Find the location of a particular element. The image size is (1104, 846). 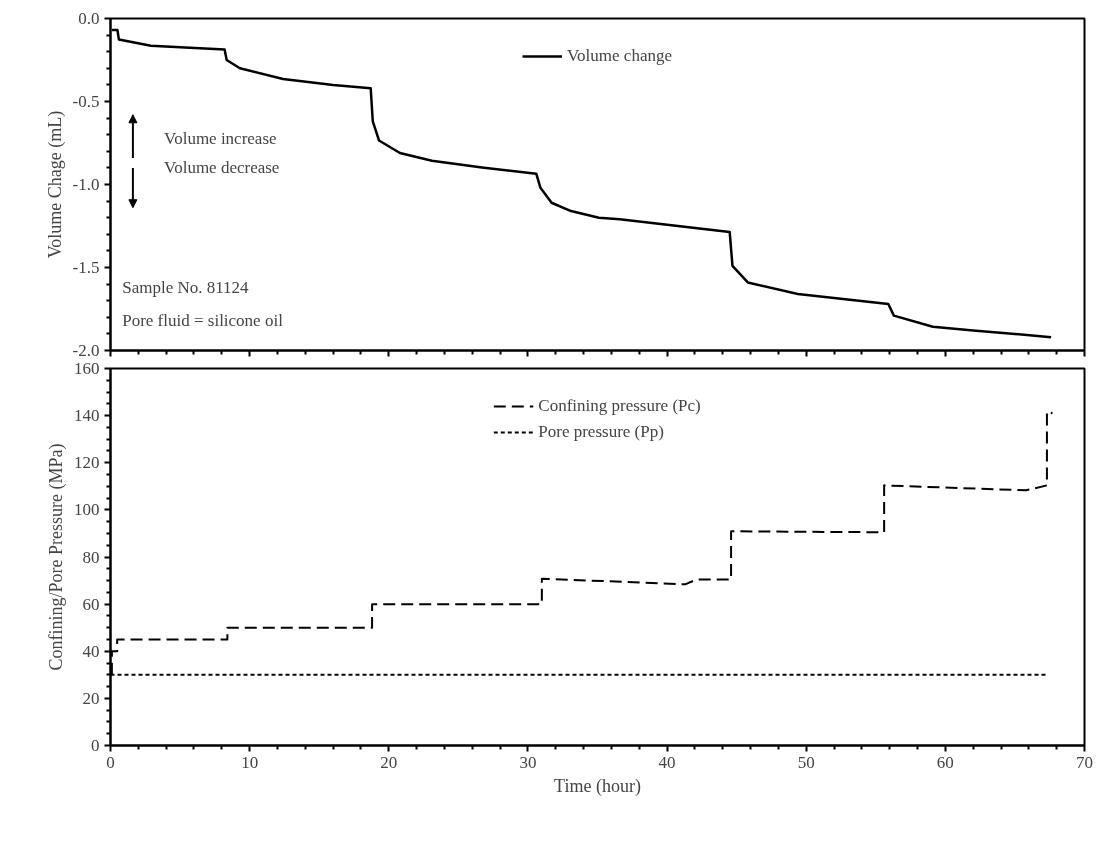

y-tick-label: 160 is located at coordinates (87, 368).